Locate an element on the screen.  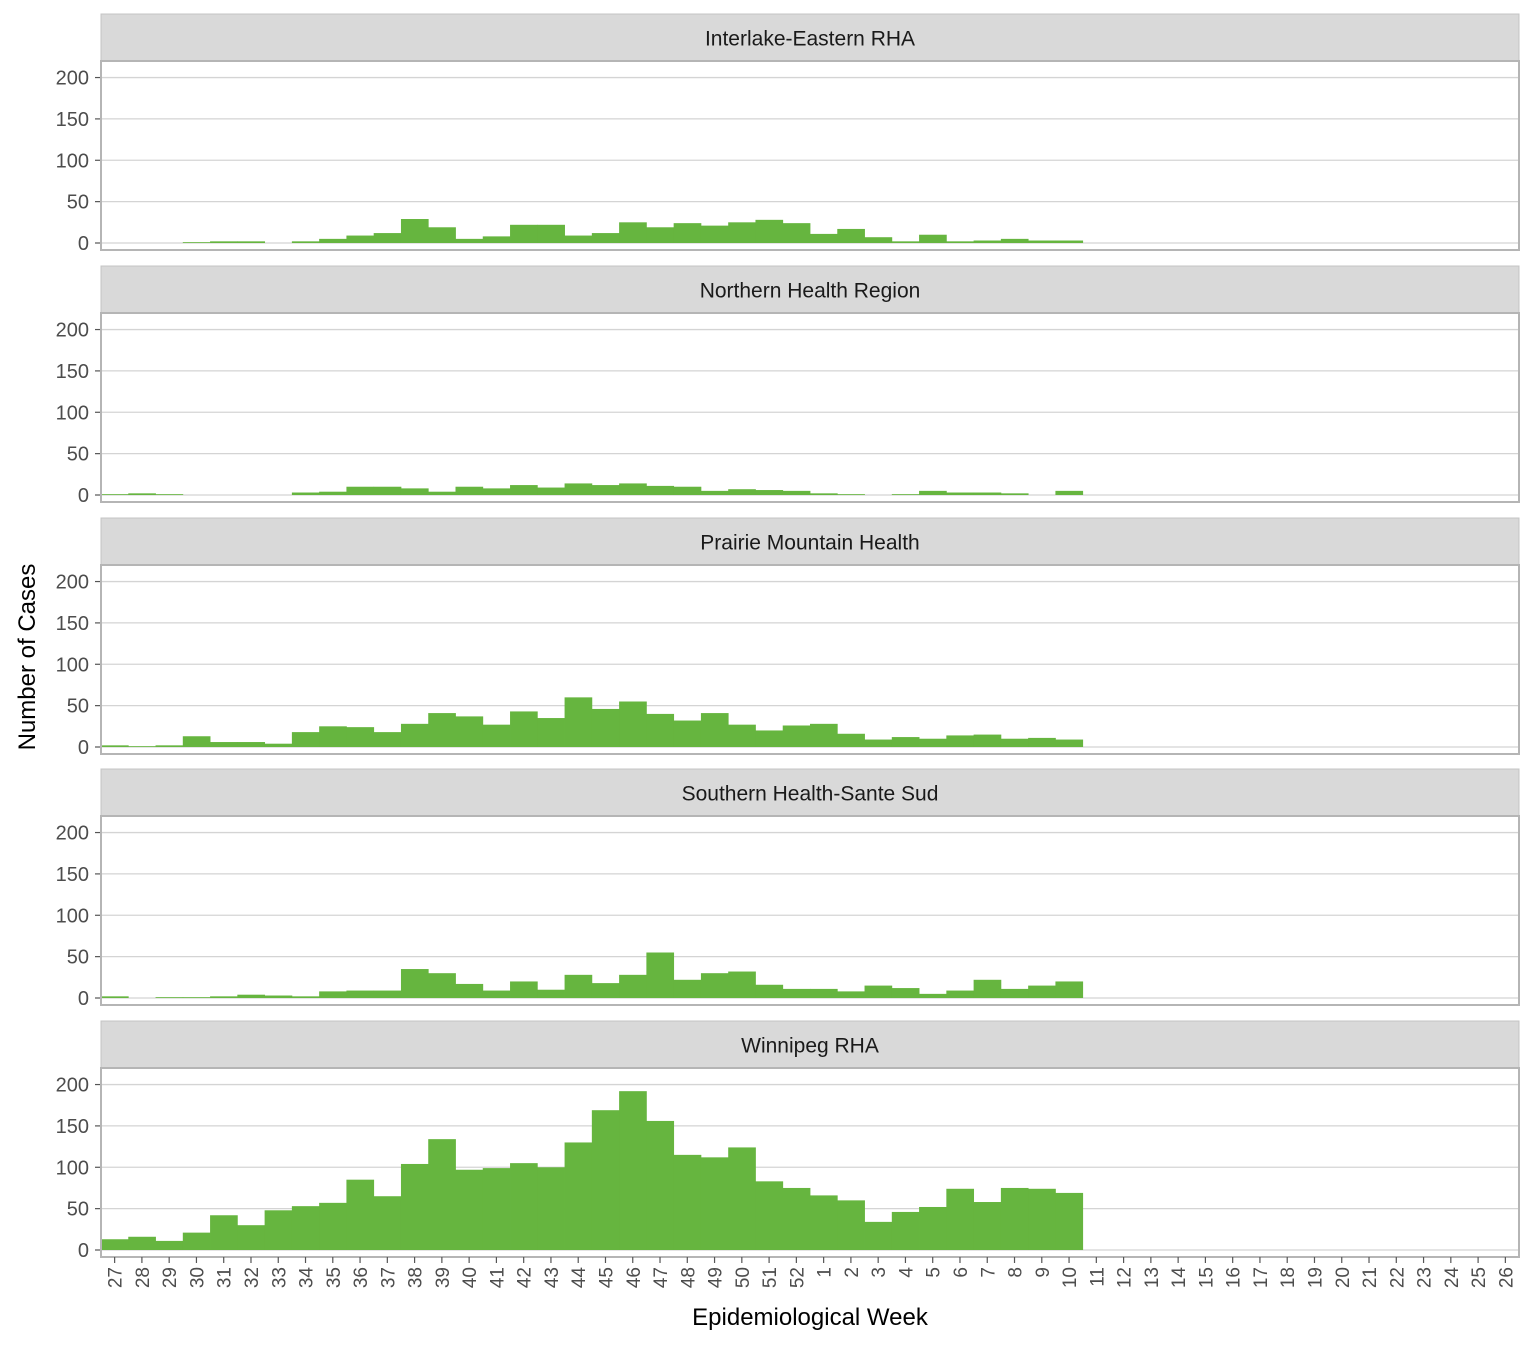
x-tick-label: 35 is located at coordinates (334, 1277).